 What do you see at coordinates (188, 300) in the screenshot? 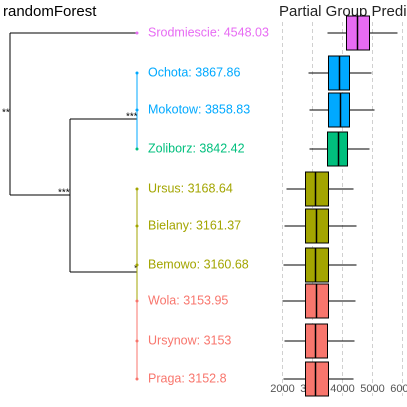
I see `leaf-label: Wola: 3153.95` at bounding box center [188, 300].